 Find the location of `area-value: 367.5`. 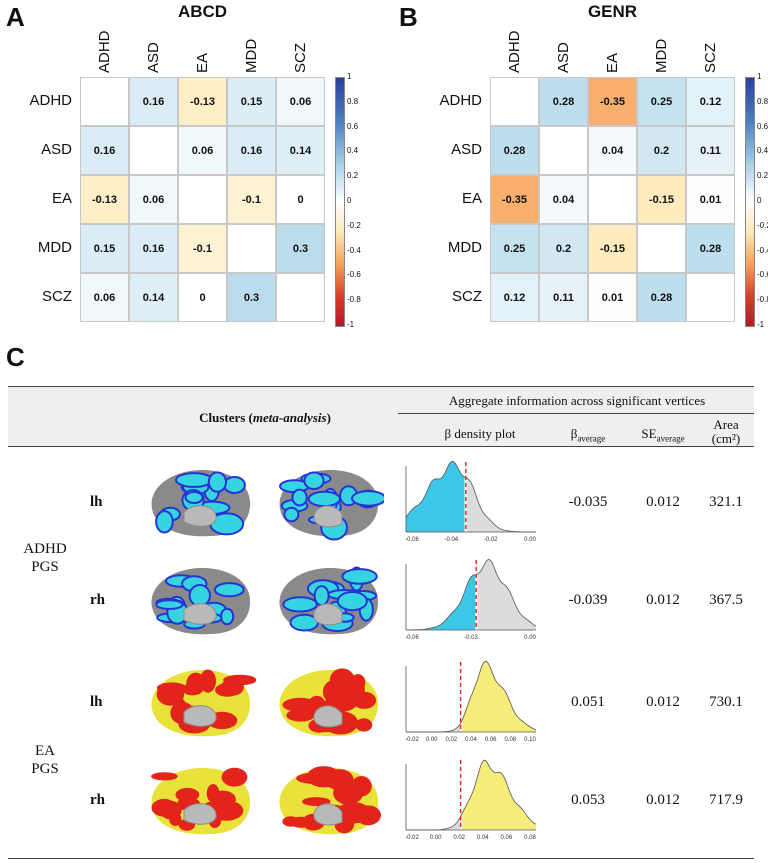

area-value: 367.5 is located at coordinates (726, 600).